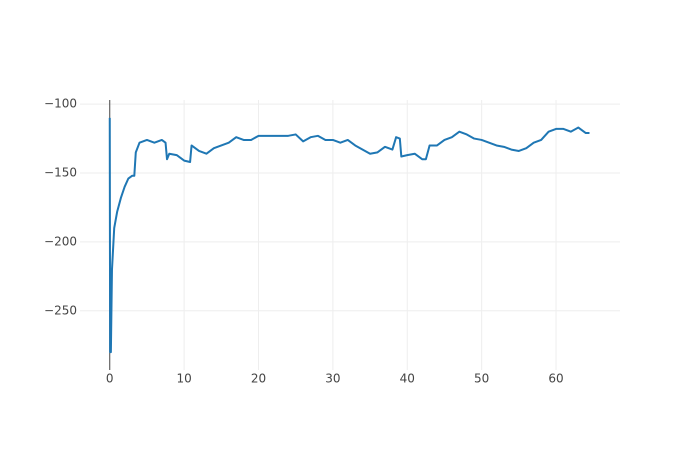  I want to click on x-tick-label: 50, so click(481, 379).